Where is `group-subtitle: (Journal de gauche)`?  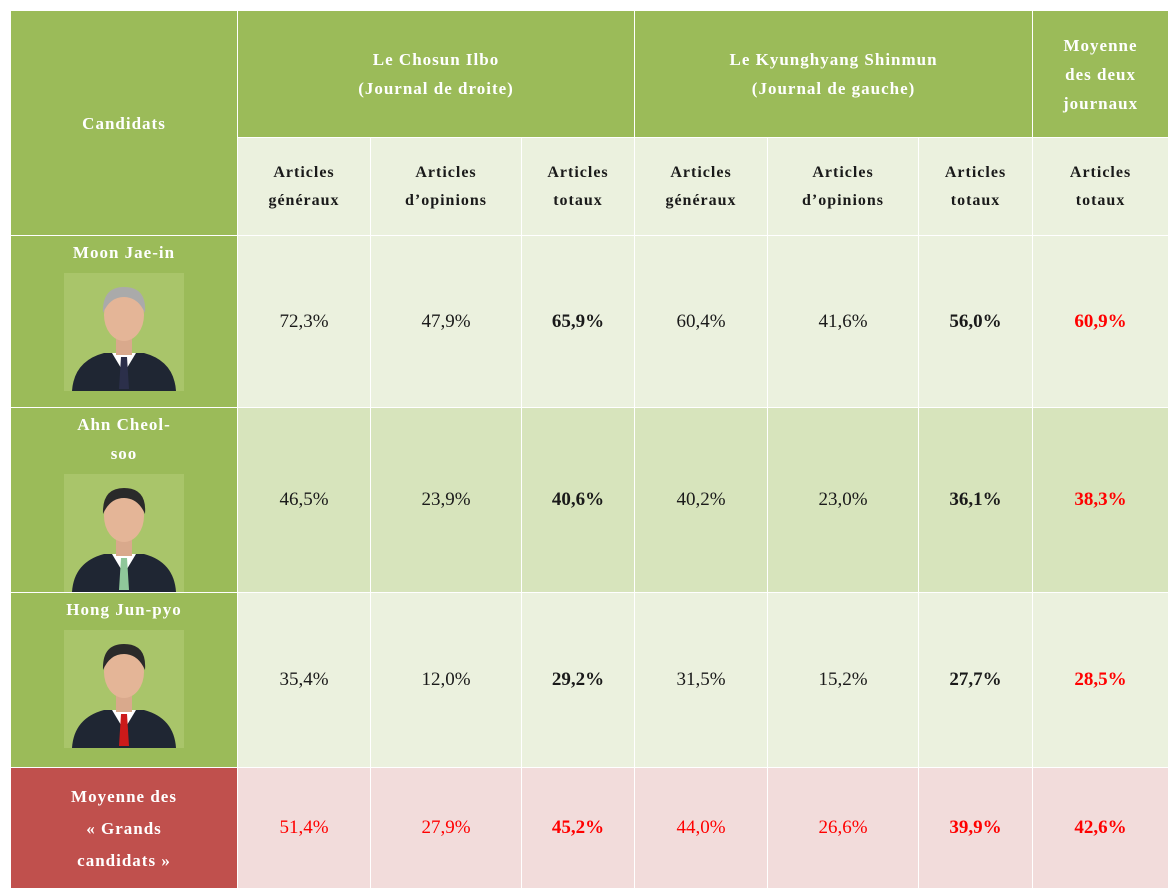 group-subtitle: (Journal de gauche) is located at coordinates (833, 88).